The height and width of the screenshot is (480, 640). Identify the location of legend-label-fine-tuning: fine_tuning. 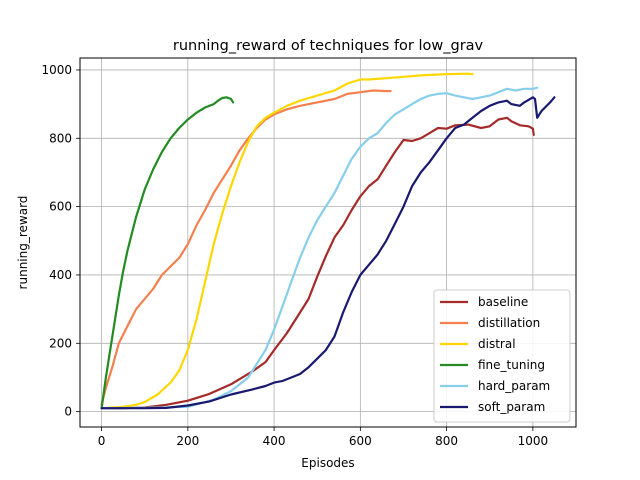
(511, 365).